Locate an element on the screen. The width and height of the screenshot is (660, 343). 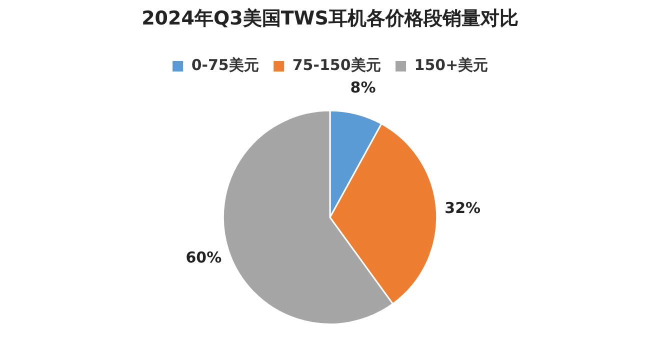
data-label: 32% is located at coordinates (462, 207).